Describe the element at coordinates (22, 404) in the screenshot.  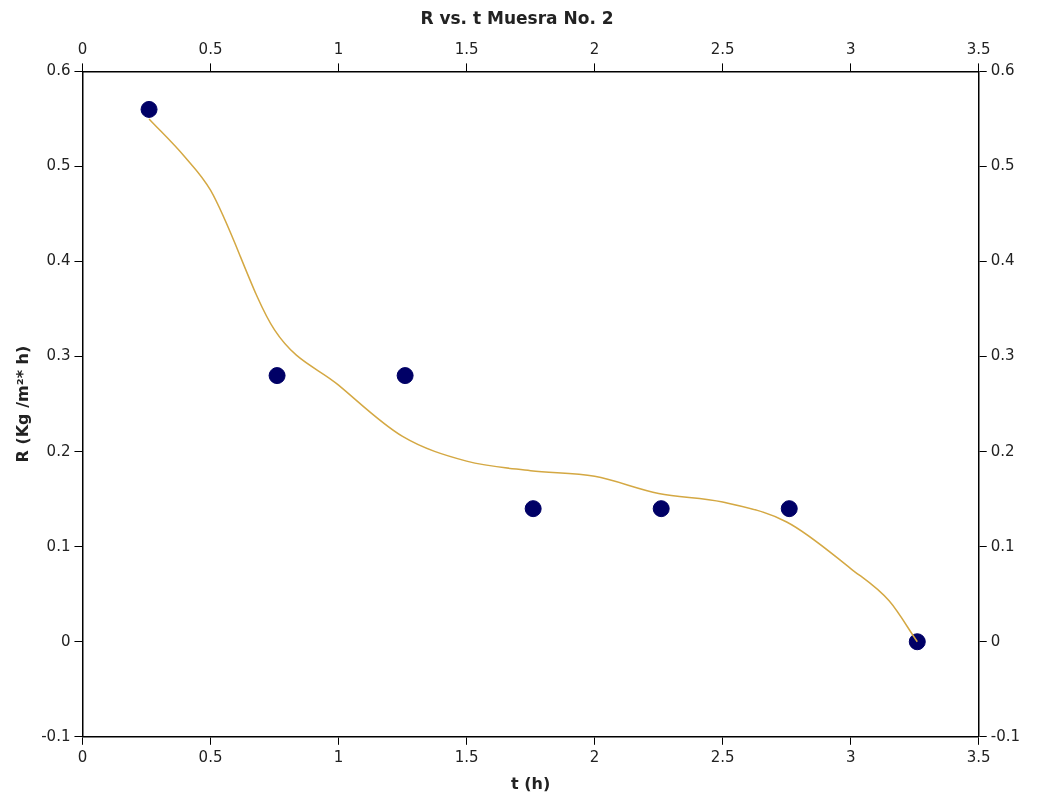
I see `y-axis-title: R (Kg /m²* h)` at that location.